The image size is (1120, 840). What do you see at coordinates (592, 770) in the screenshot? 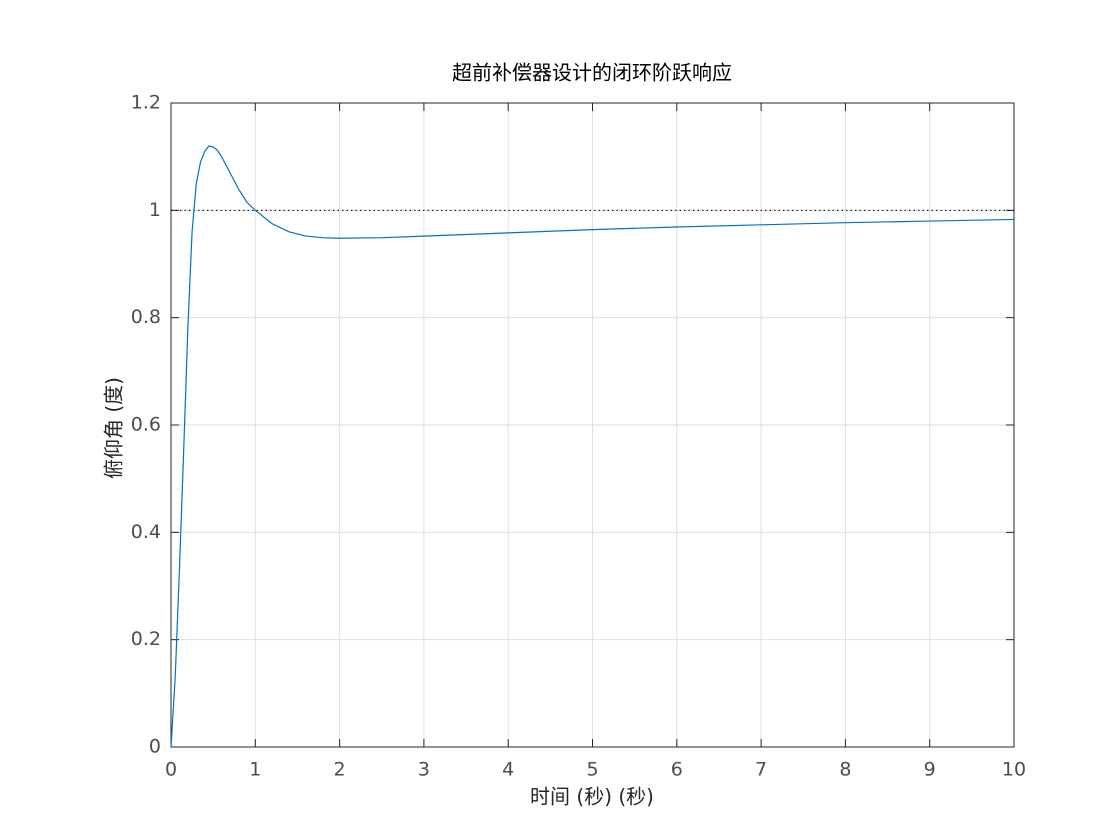
I see `x-tick-label: 5` at bounding box center [592, 770].